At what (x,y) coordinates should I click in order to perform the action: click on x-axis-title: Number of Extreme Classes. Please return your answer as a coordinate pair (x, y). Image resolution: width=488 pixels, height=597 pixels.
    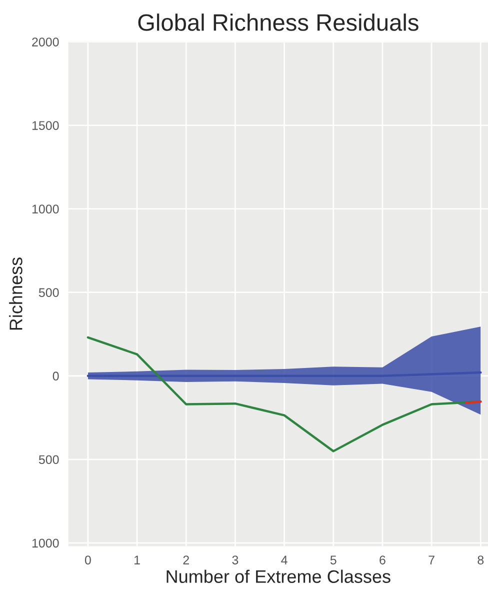
    Looking at the image, I should click on (278, 576).